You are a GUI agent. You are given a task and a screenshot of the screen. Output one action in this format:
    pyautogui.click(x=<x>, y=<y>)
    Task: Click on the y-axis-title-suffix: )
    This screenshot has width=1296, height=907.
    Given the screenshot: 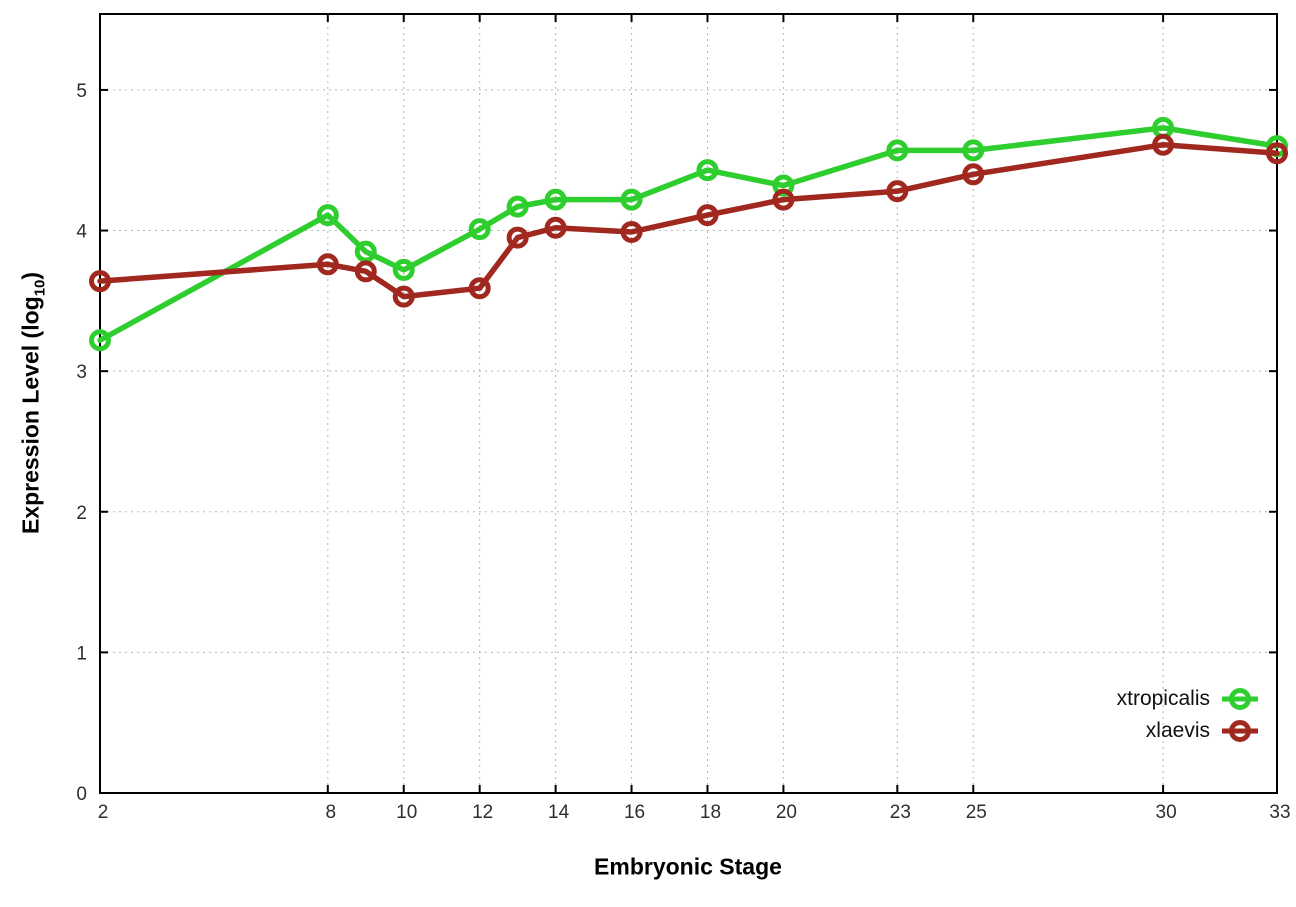 What is the action you would take?
    pyautogui.click(x=30, y=275)
    